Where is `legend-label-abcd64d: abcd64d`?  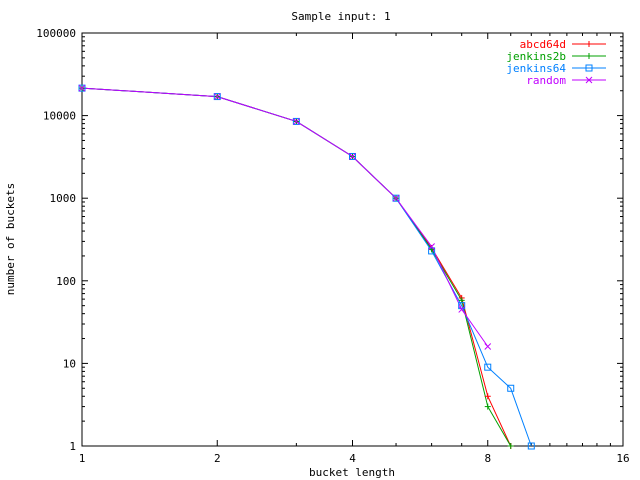 legend-label-abcd64d: abcd64d is located at coordinates (543, 44).